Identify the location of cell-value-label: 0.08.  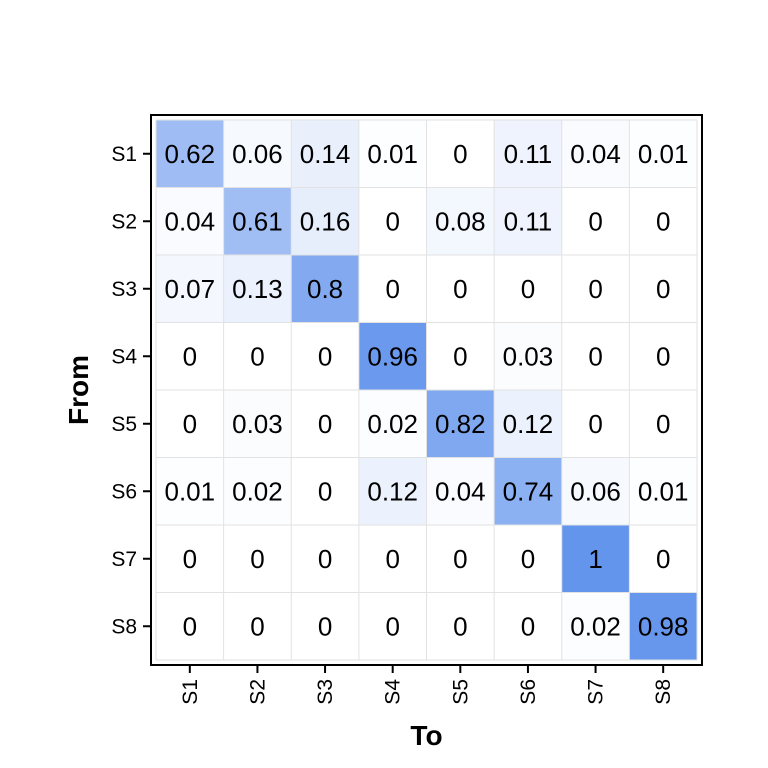
(460, 221).